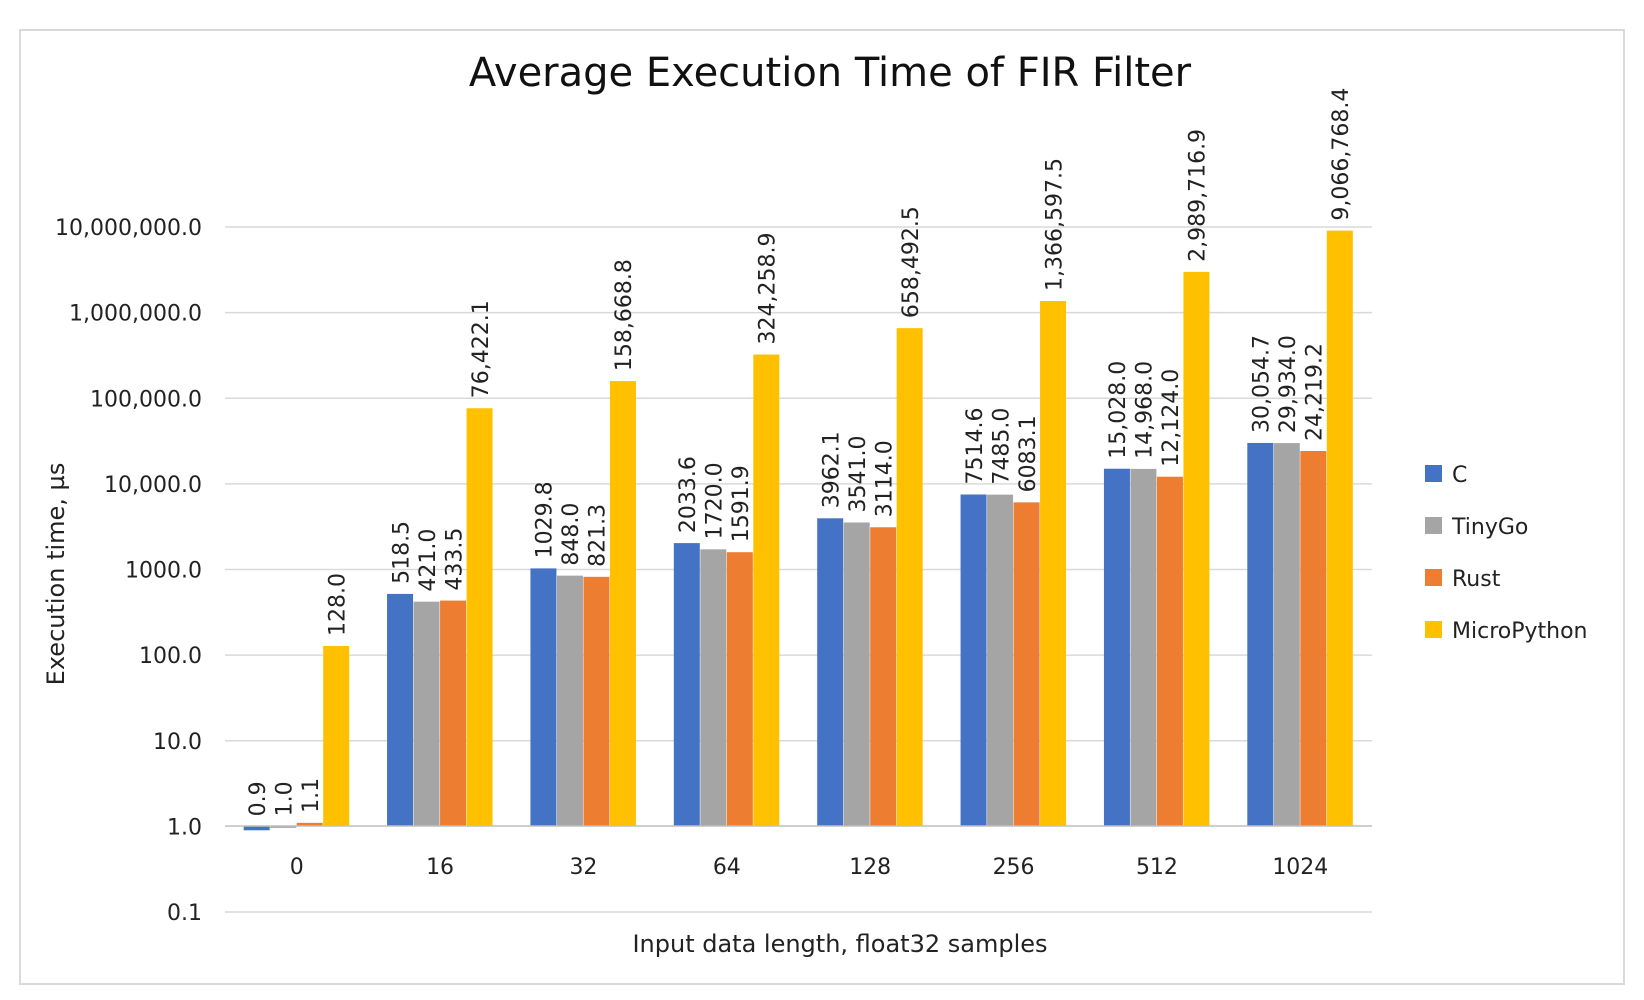 This screenshot has width=1644, height=1000. What do you see at coordinates (1118, 410) in the screenshot?
I see `data-label: 15,028.0` at bounding box center [1118, 410].